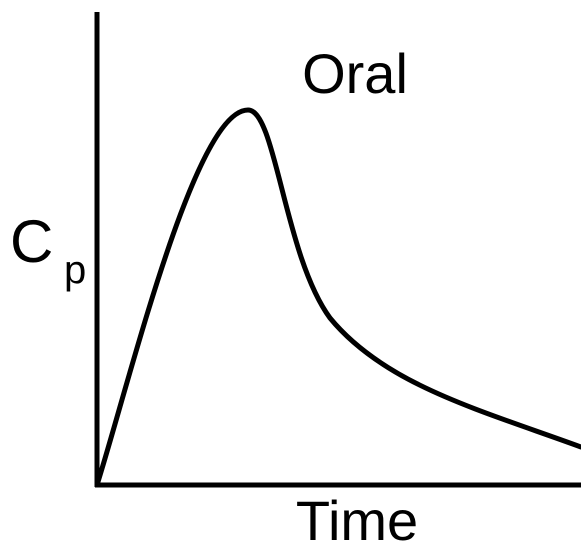  I want to click on y-label-subscript: p, so click(75, 270).